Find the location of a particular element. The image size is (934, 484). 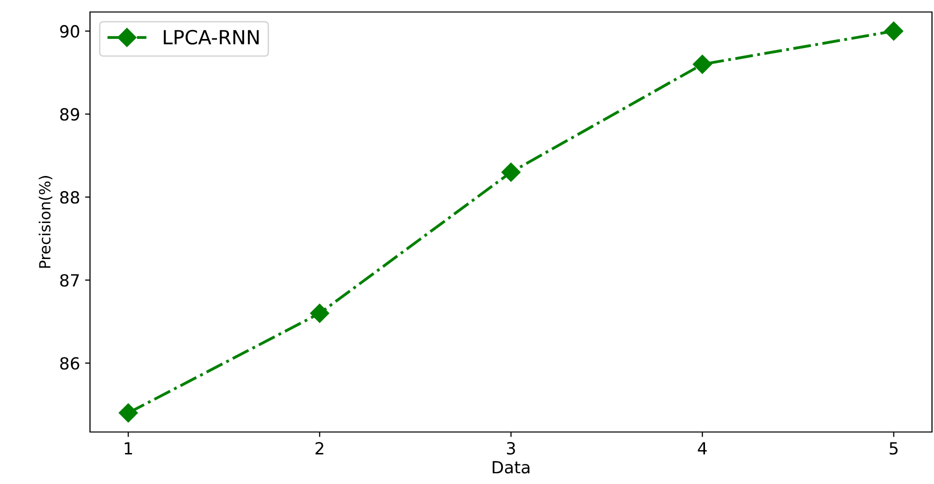

x-tick-label: 2 is located at coordinates (320, 448).